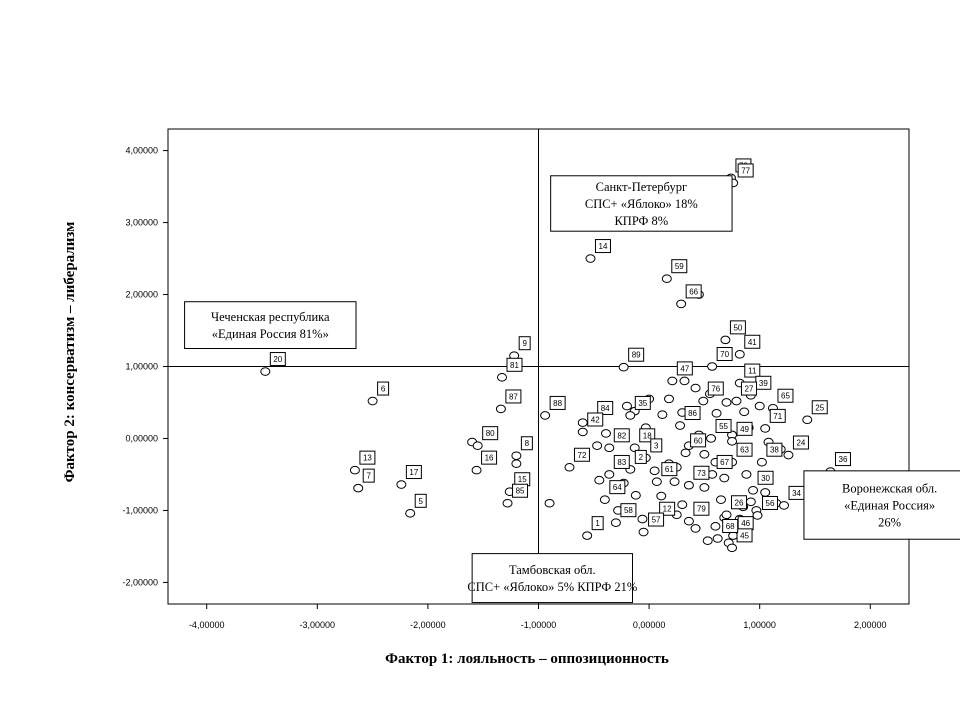 The width and height of the screenshot is (960, 720). Describe the element at coordinates (524, 343) in the screenshot. I see `point-label: 9` at that location.